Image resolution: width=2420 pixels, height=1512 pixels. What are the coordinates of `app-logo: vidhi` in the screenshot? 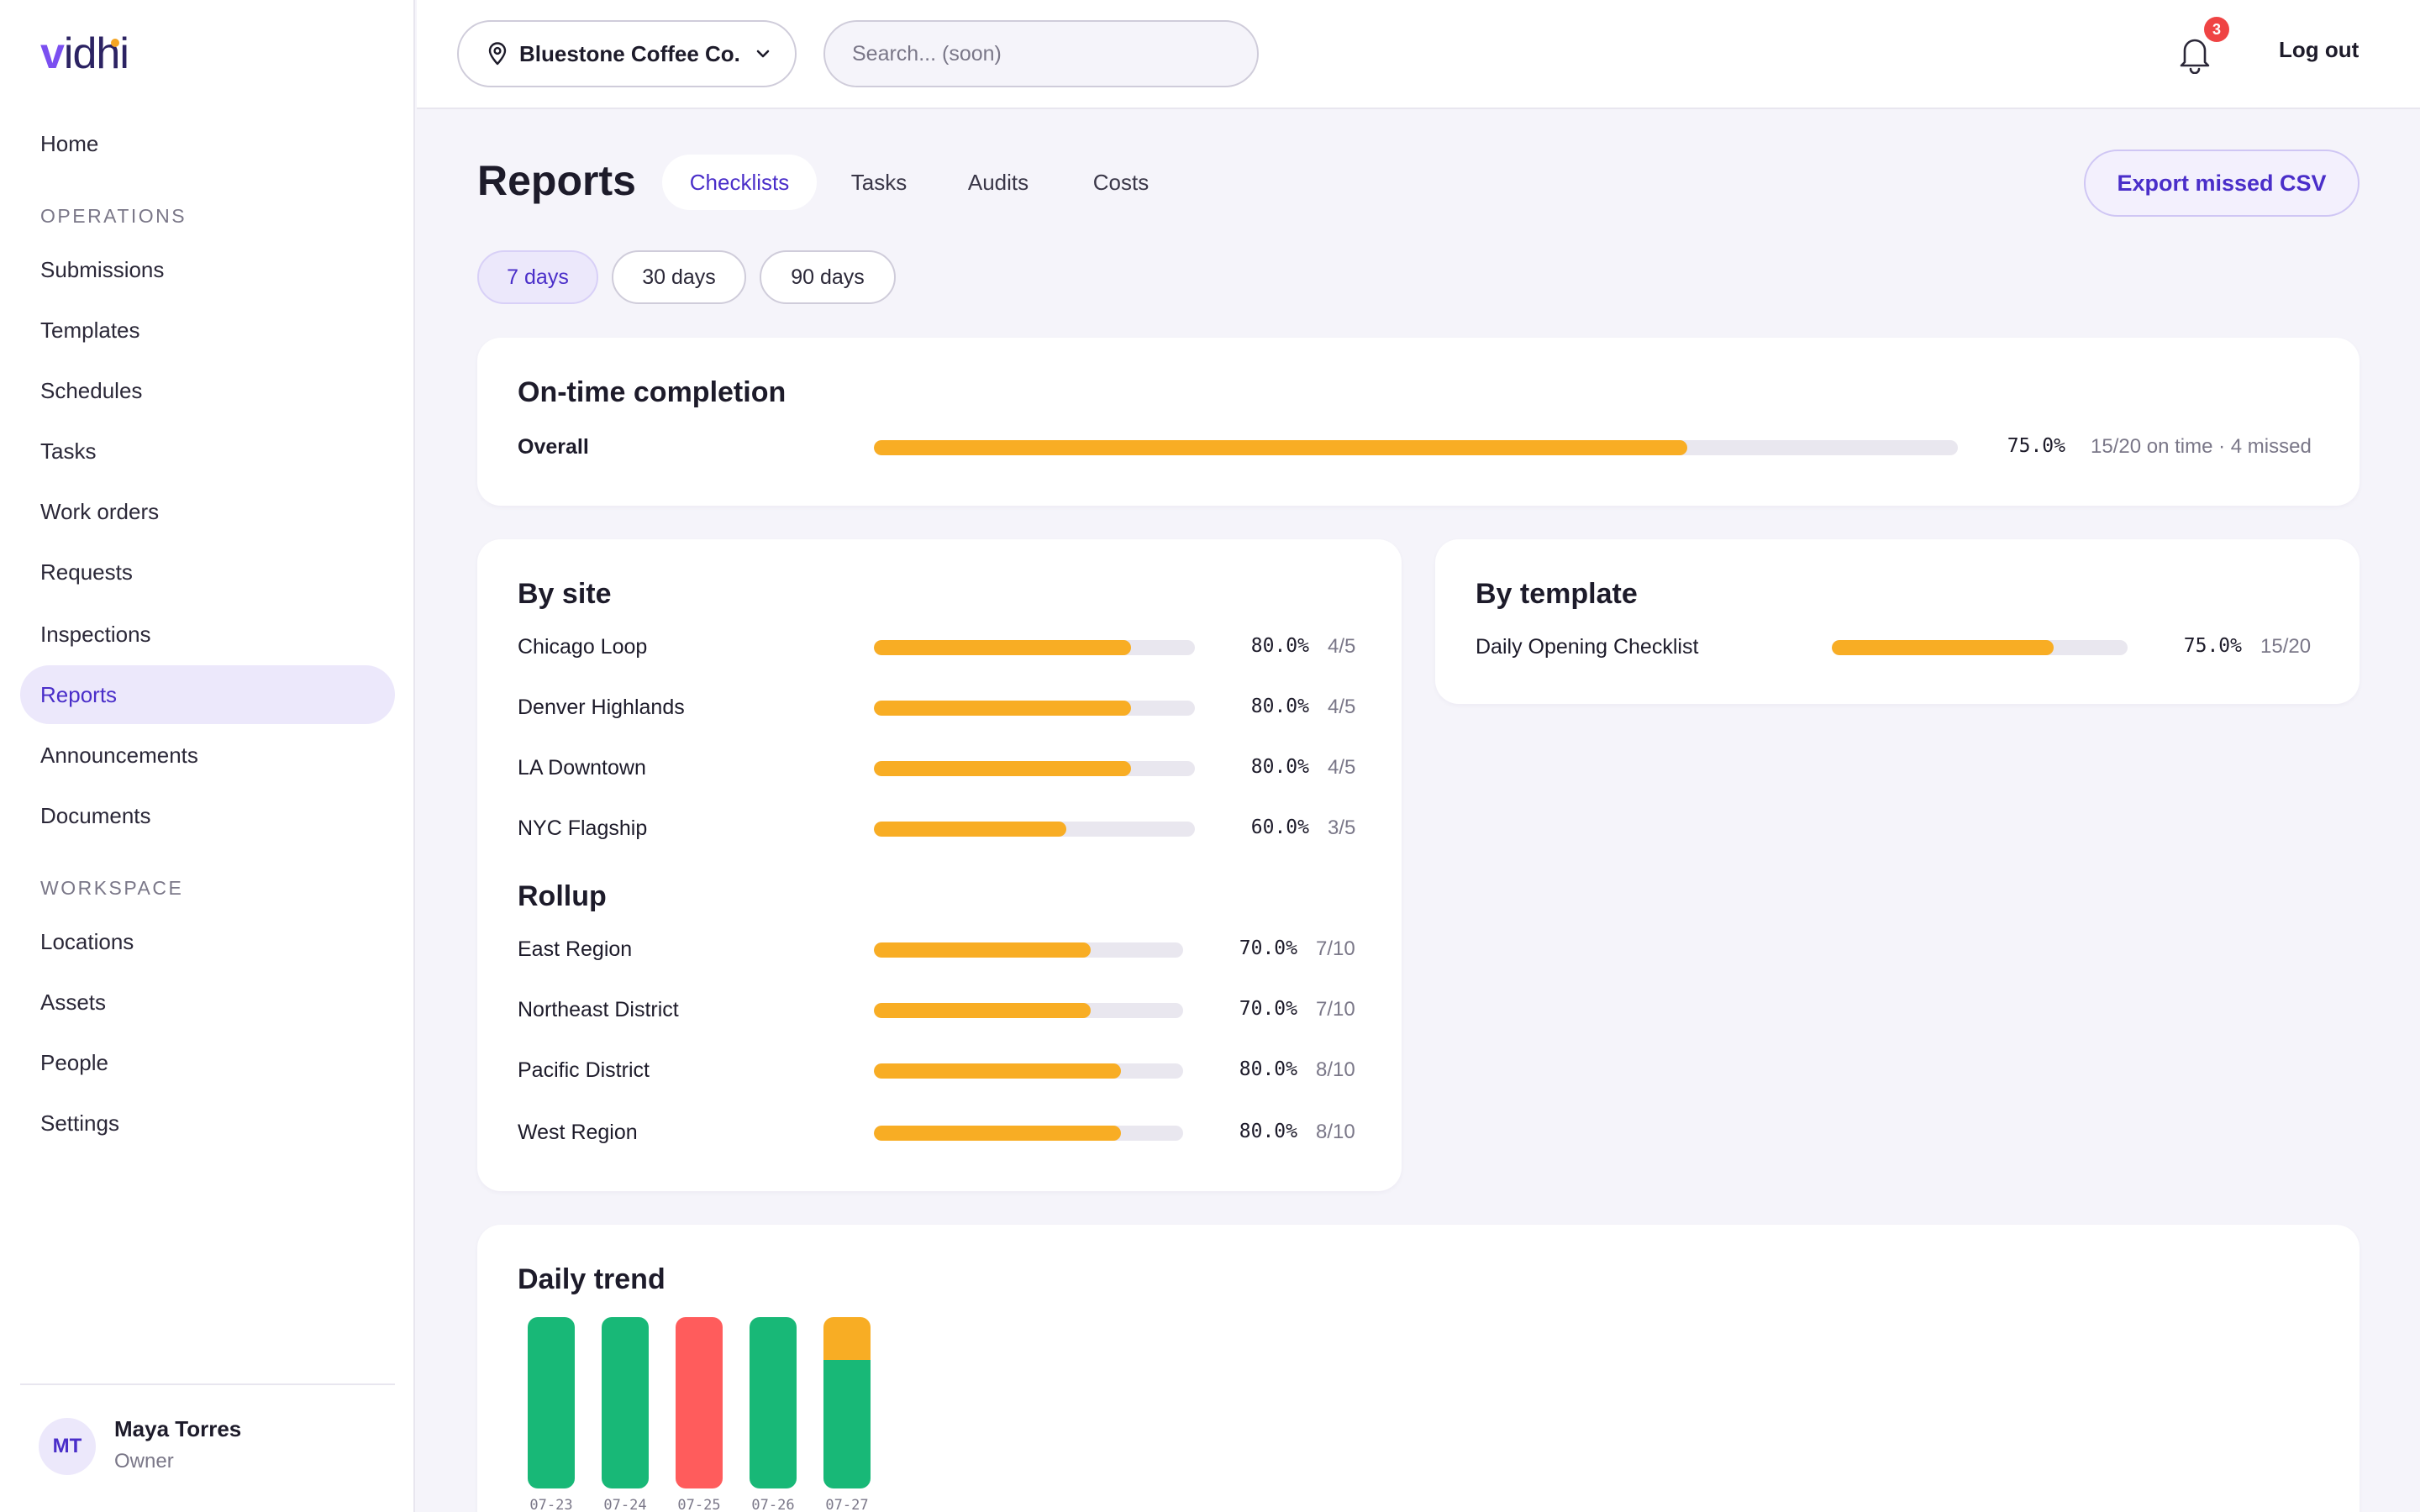 It's located at (84, 53).